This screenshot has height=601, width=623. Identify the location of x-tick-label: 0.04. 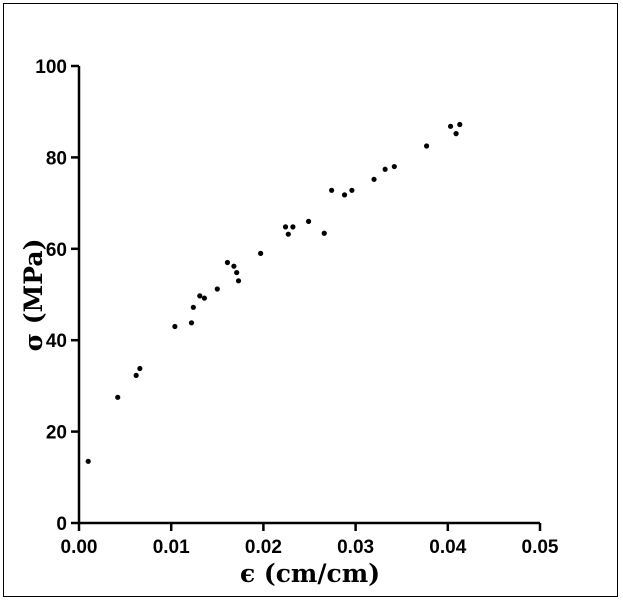
(447, 547).